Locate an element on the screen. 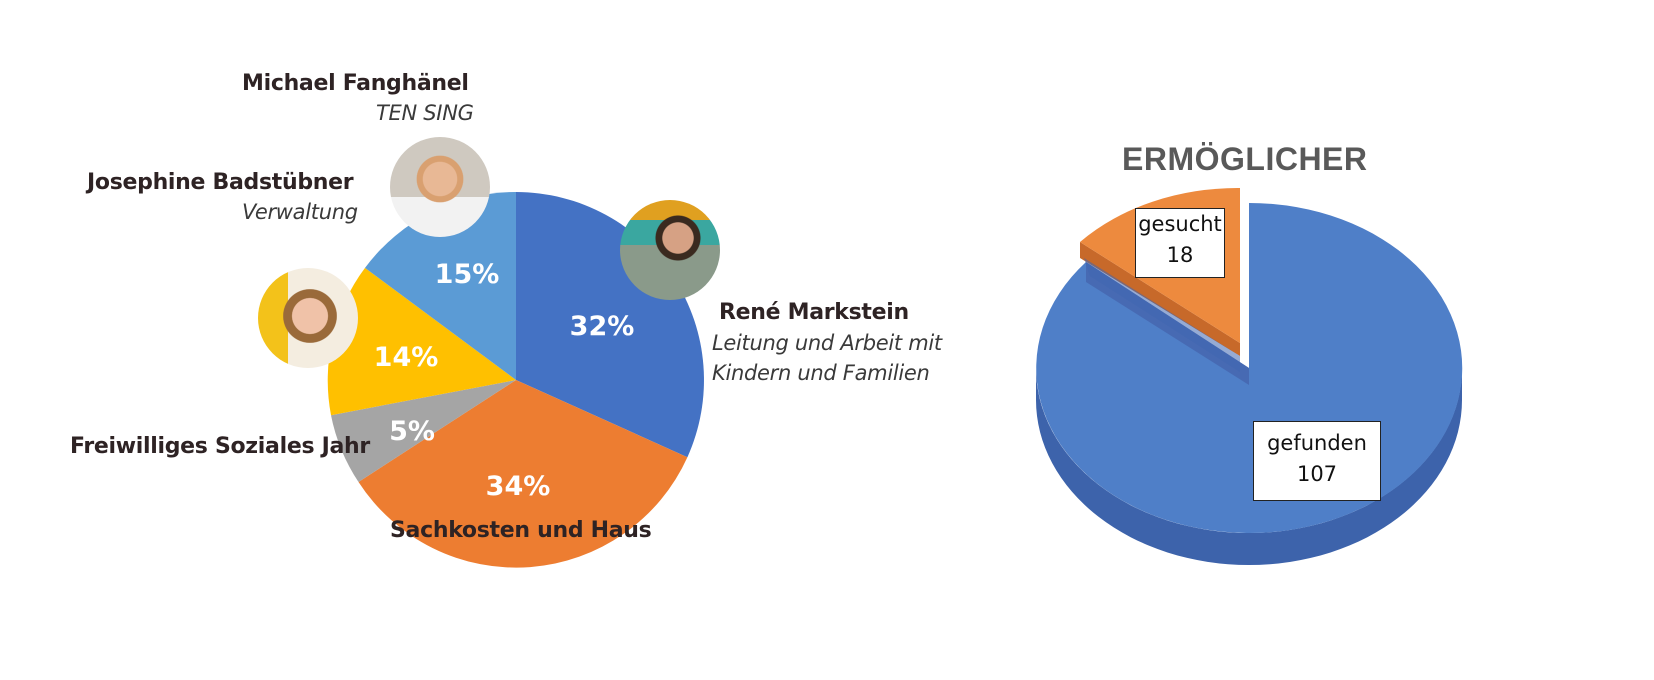 The height and width of the screenshot is (680, 1654). pct-label-josephine: 14% is located at coordinates (406, 357).